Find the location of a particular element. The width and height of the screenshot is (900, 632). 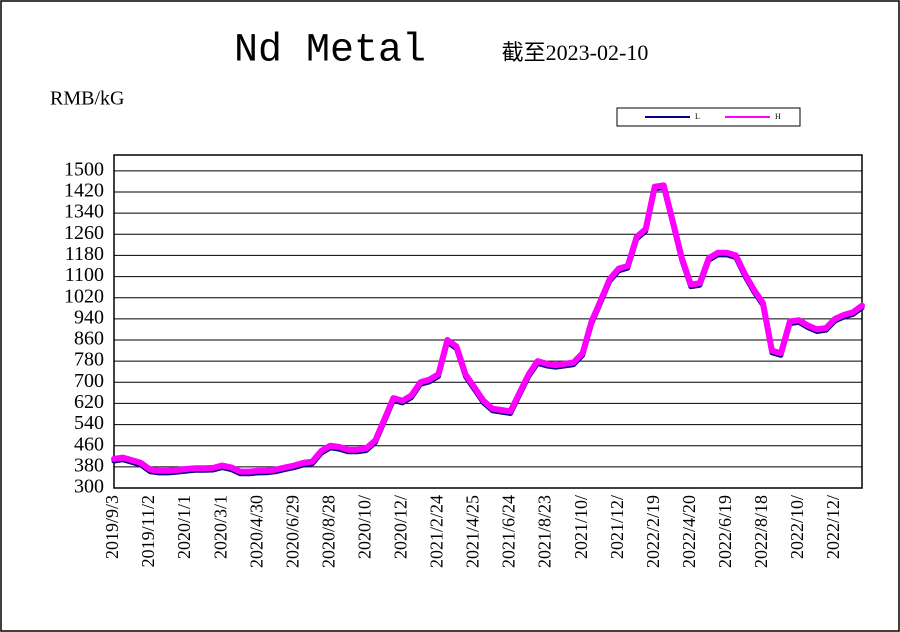

y-tick-label: 860 is located at coordinates (89, 339).